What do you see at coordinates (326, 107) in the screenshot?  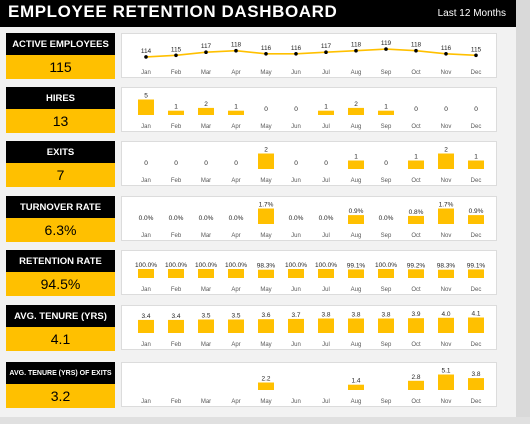 I see `data-label-jul: 1` at bounding box center [326, 107].